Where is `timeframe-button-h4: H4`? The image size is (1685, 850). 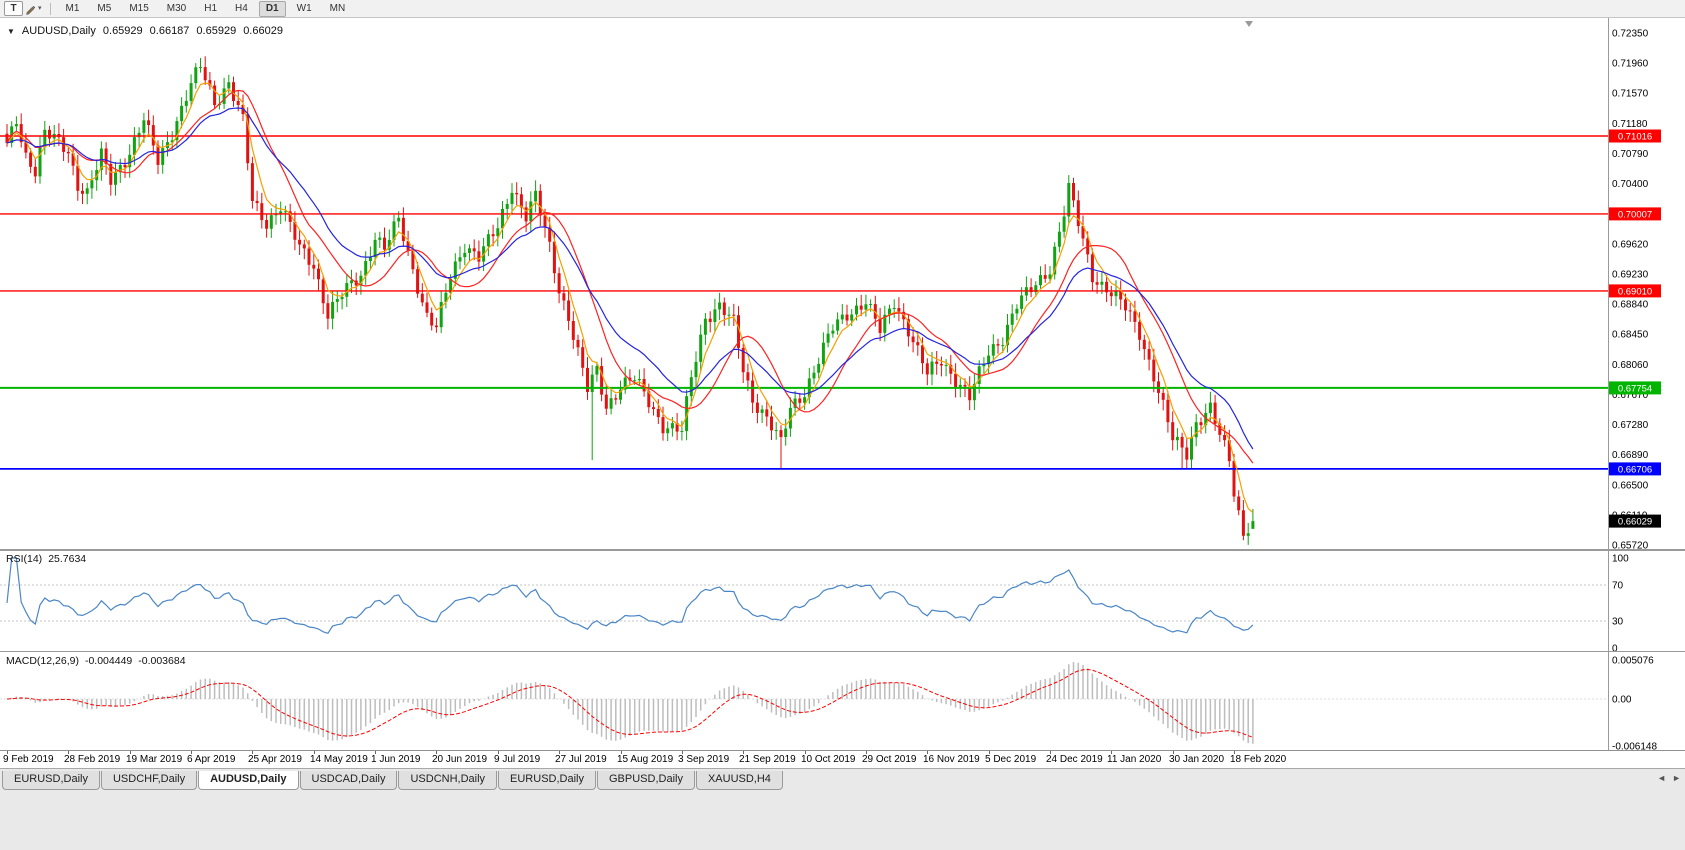
timeframe-button-h4: H4 is located at coordinates (241, 9).